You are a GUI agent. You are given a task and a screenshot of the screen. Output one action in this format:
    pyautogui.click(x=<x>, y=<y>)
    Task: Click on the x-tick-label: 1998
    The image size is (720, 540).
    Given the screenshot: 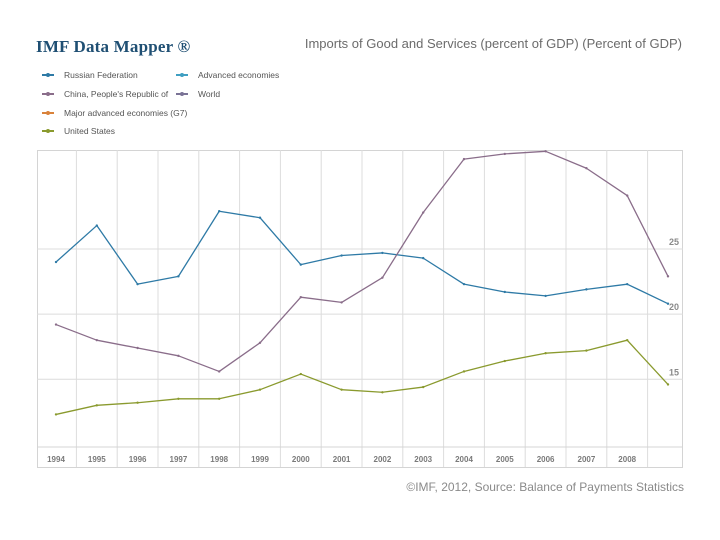 What is the action you would take?
    pyautogui.click(x=219, y=459)
    